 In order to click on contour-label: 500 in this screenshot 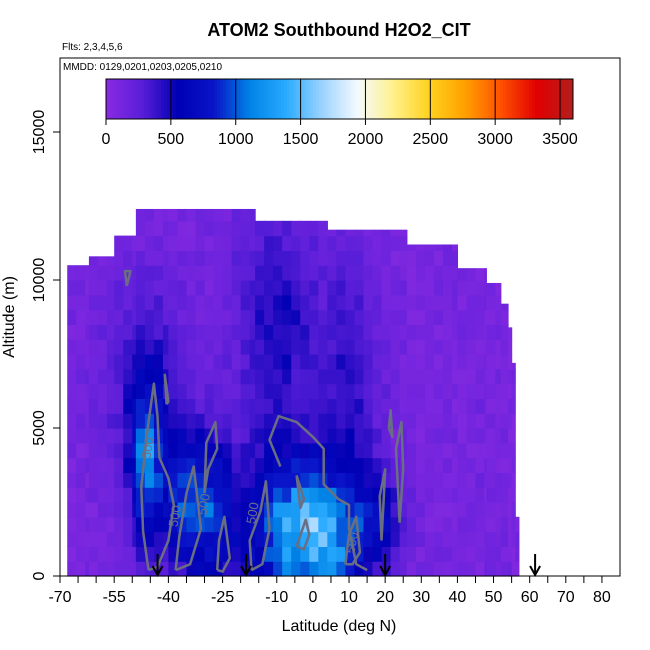, I will do `click(352, 543)`.